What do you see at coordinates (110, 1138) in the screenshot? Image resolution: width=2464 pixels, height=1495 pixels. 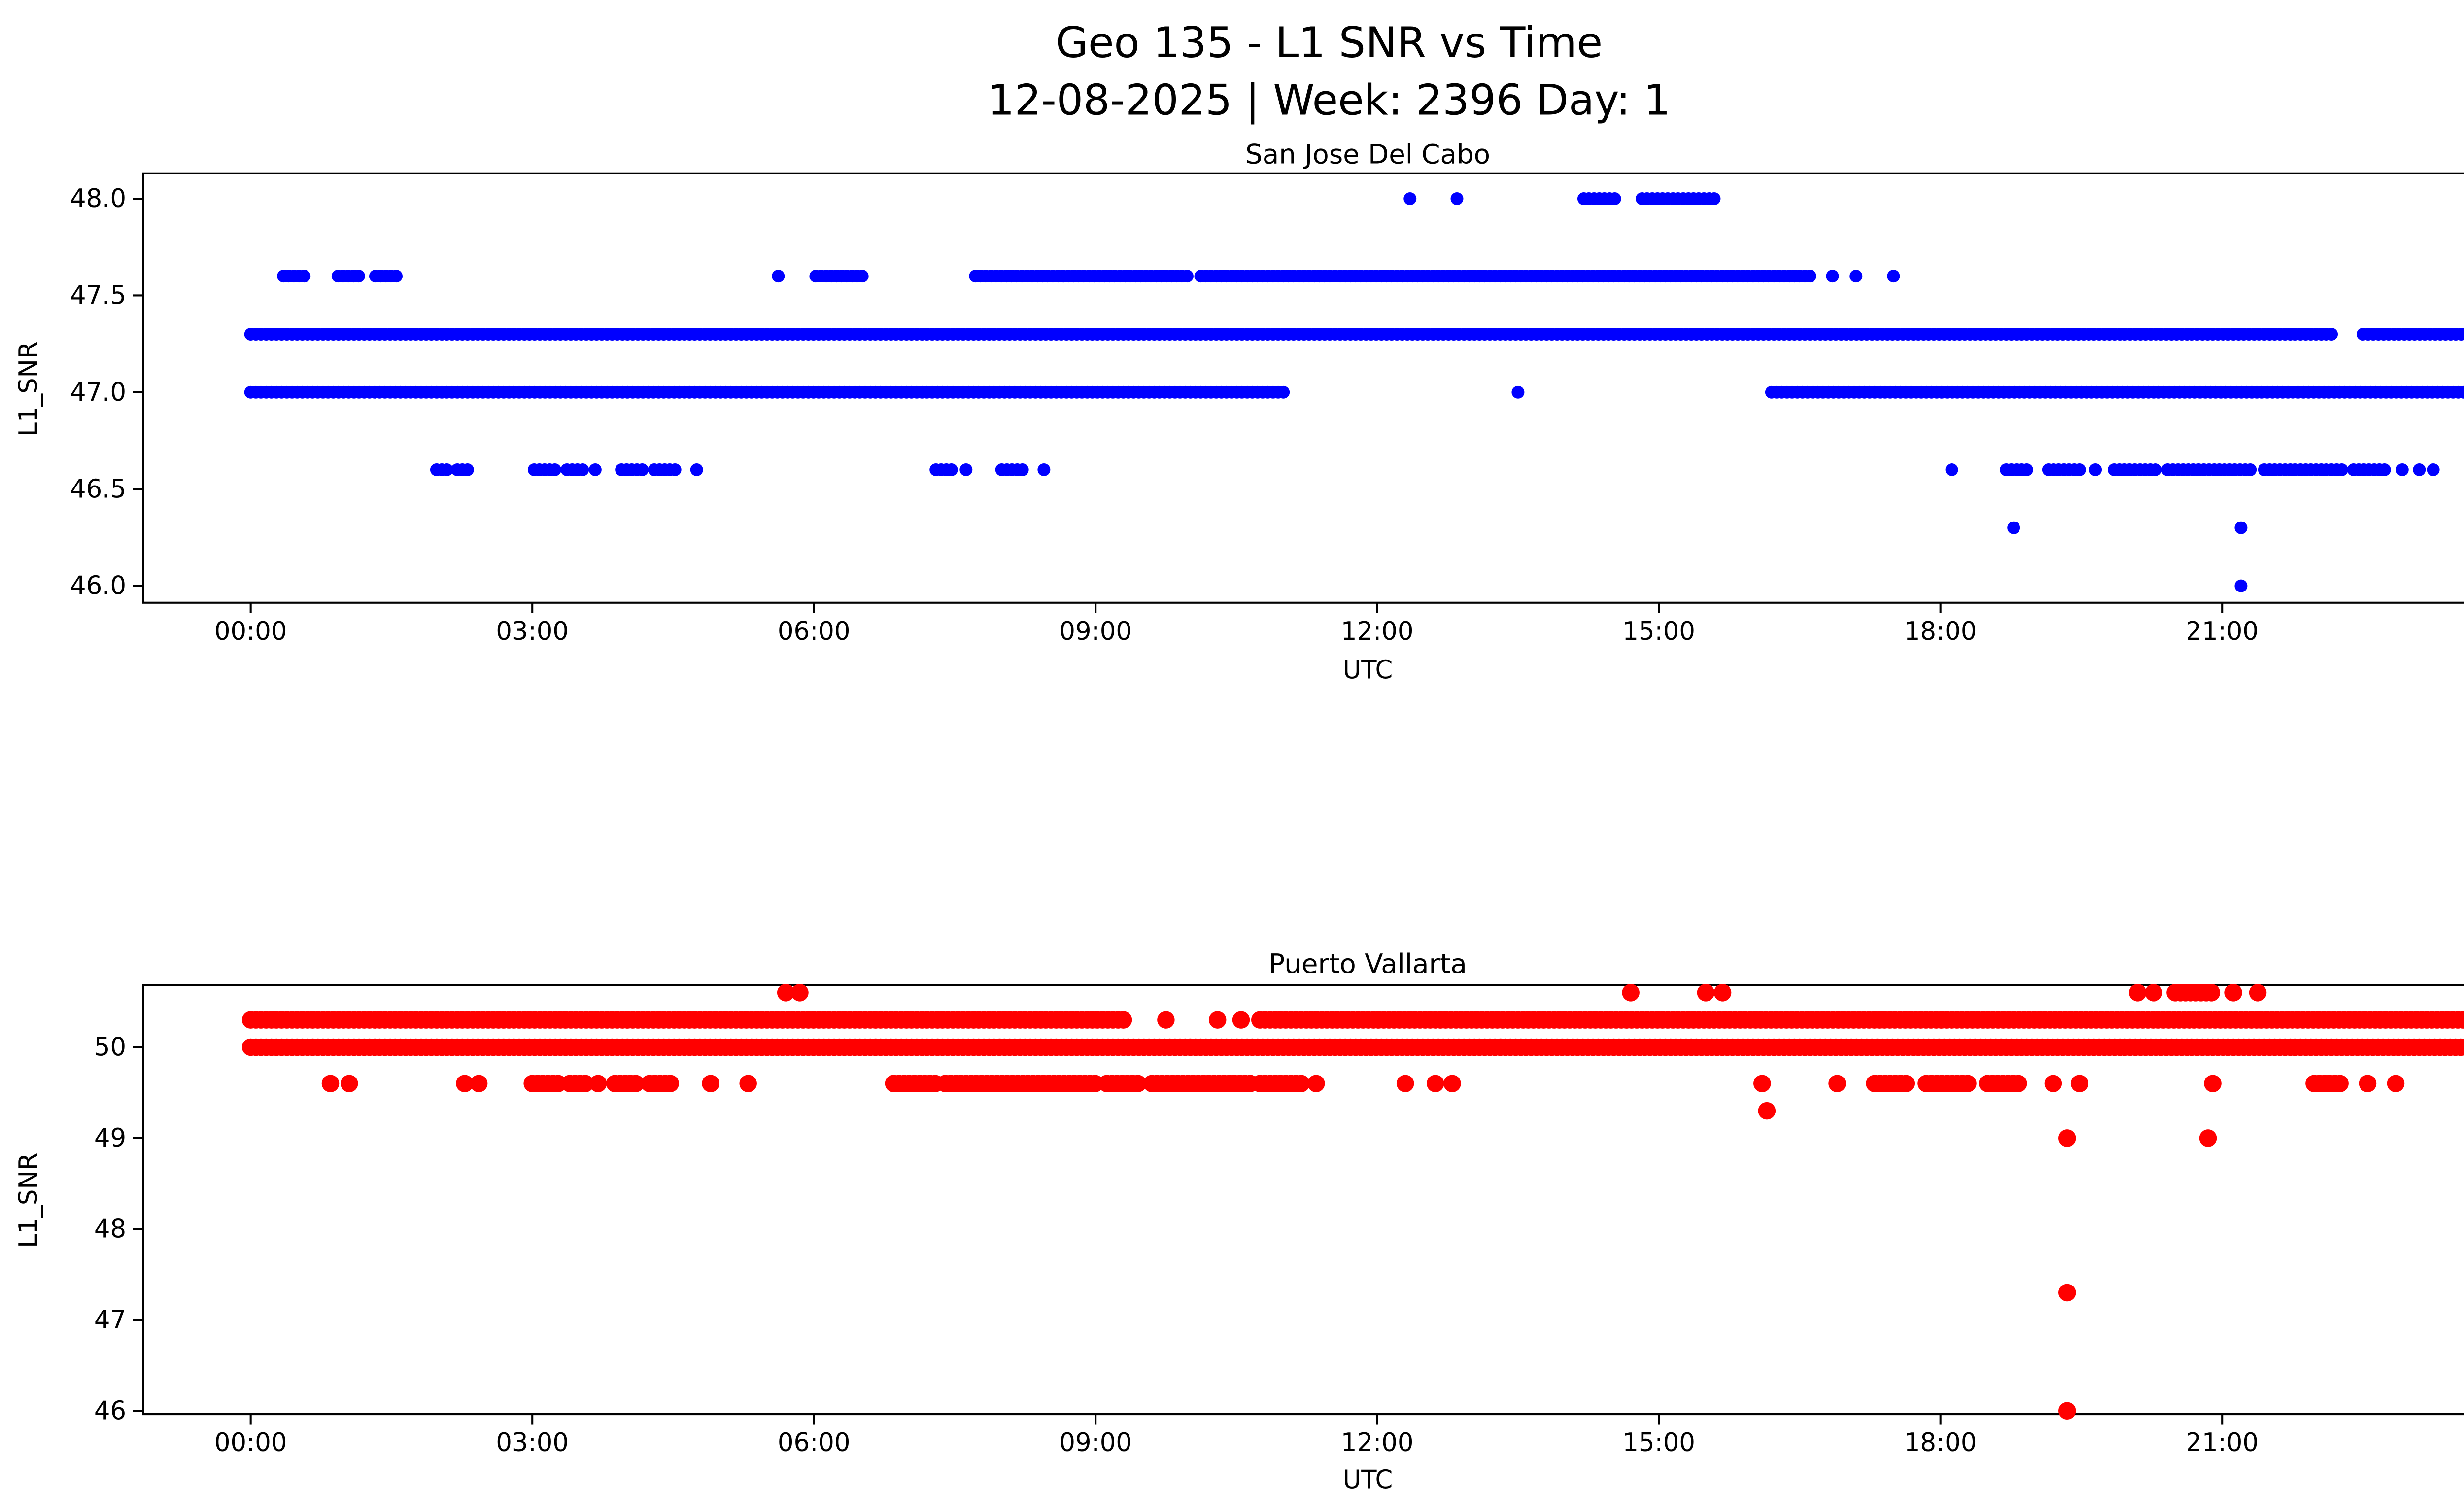 I see `y-tick-label: 49` at bounding box center [110, 1138].